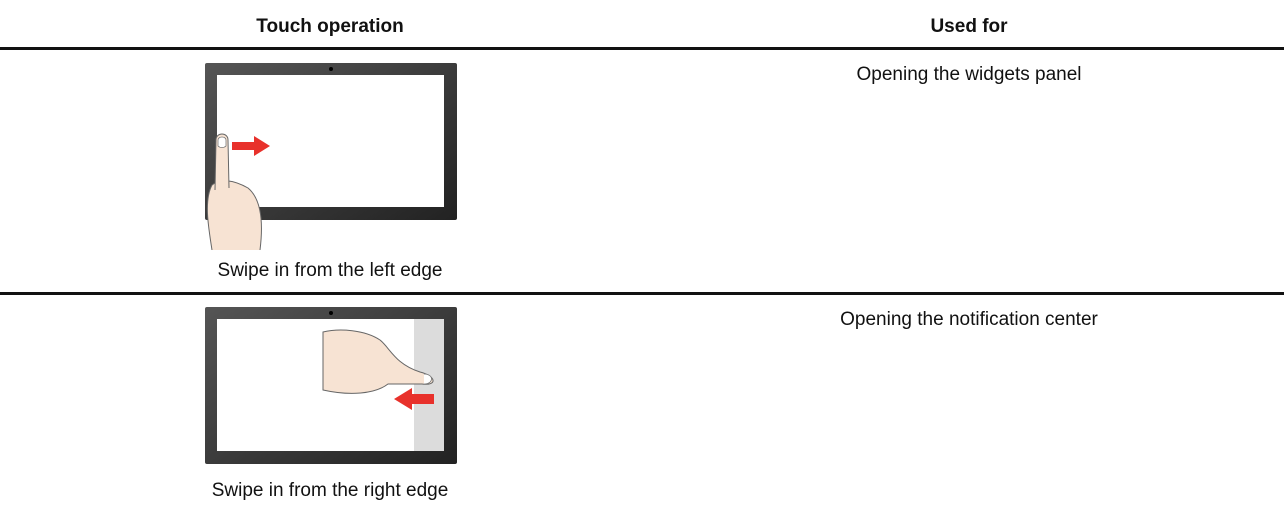 This screenshot has height=506, width=1284. I want to click on cell-text: Opening the widgets panel, so click(969, 74).